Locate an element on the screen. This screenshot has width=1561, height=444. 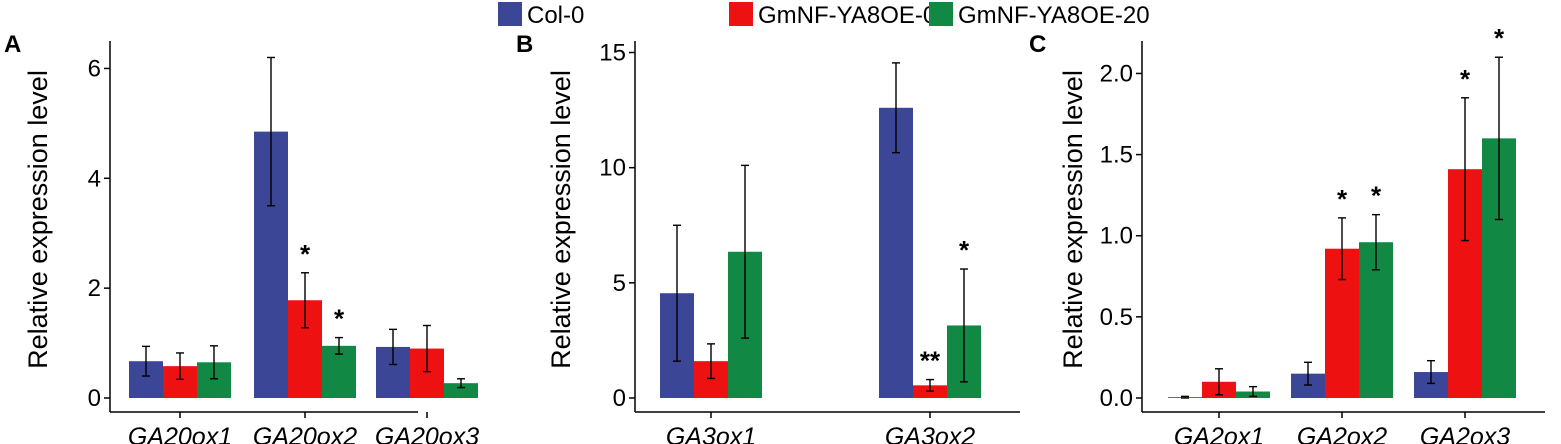
y-tick-label: 15 is located at coordinates (612, 53).